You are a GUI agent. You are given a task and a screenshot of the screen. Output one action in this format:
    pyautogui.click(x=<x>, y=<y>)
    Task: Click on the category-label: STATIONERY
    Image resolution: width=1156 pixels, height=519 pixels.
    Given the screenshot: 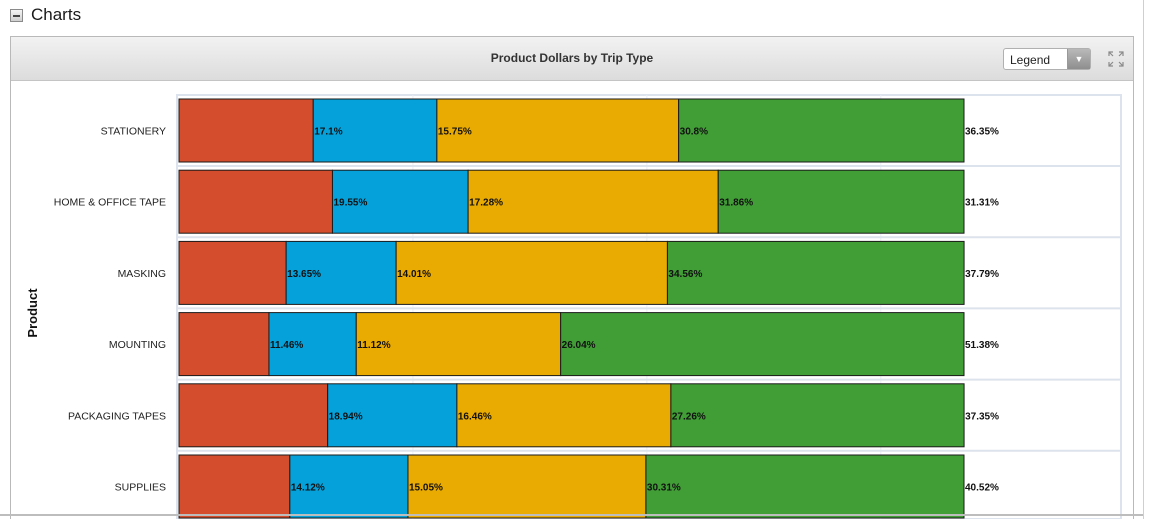 What is the action you would take?
    pyautogui.click(x=133, y=132)
    